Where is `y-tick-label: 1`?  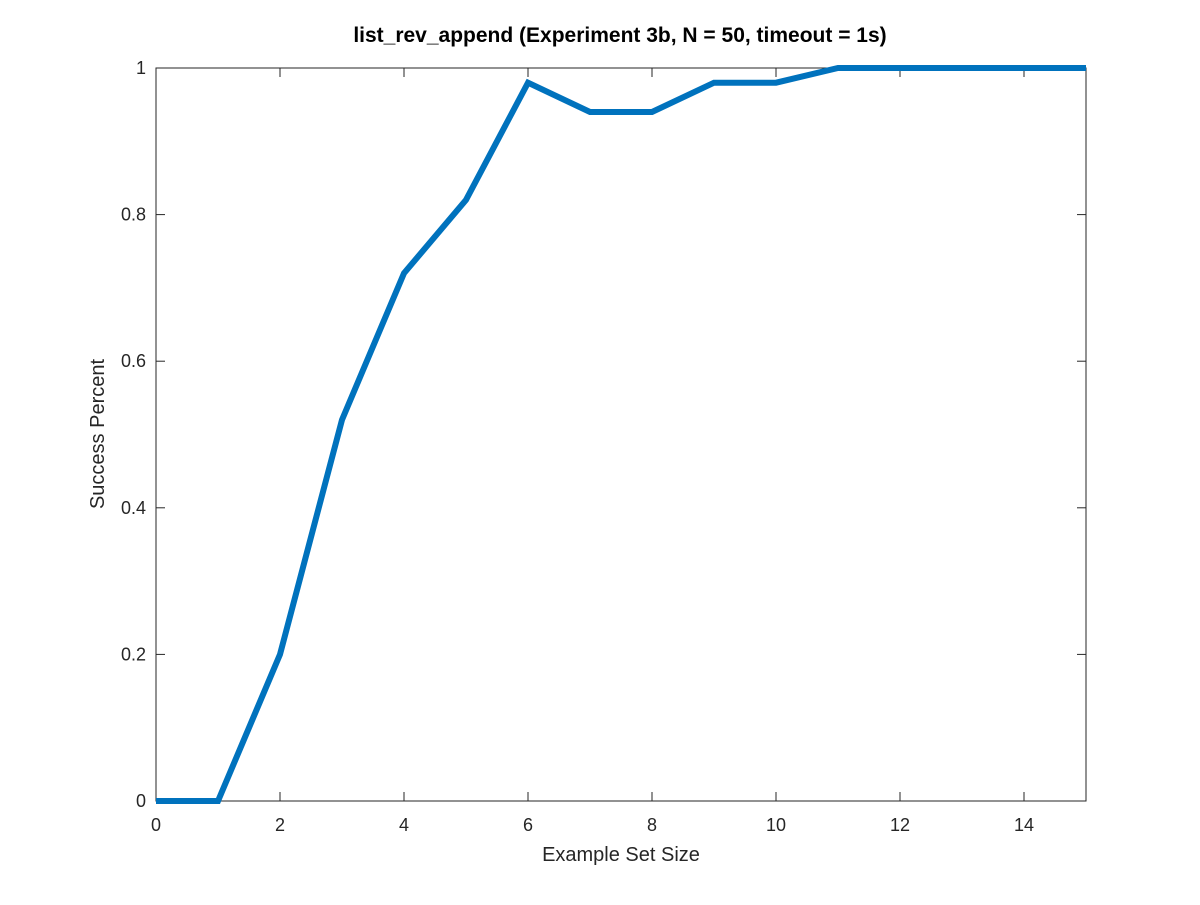 y-tick-label: 1 is located at coordinates (141, 68).